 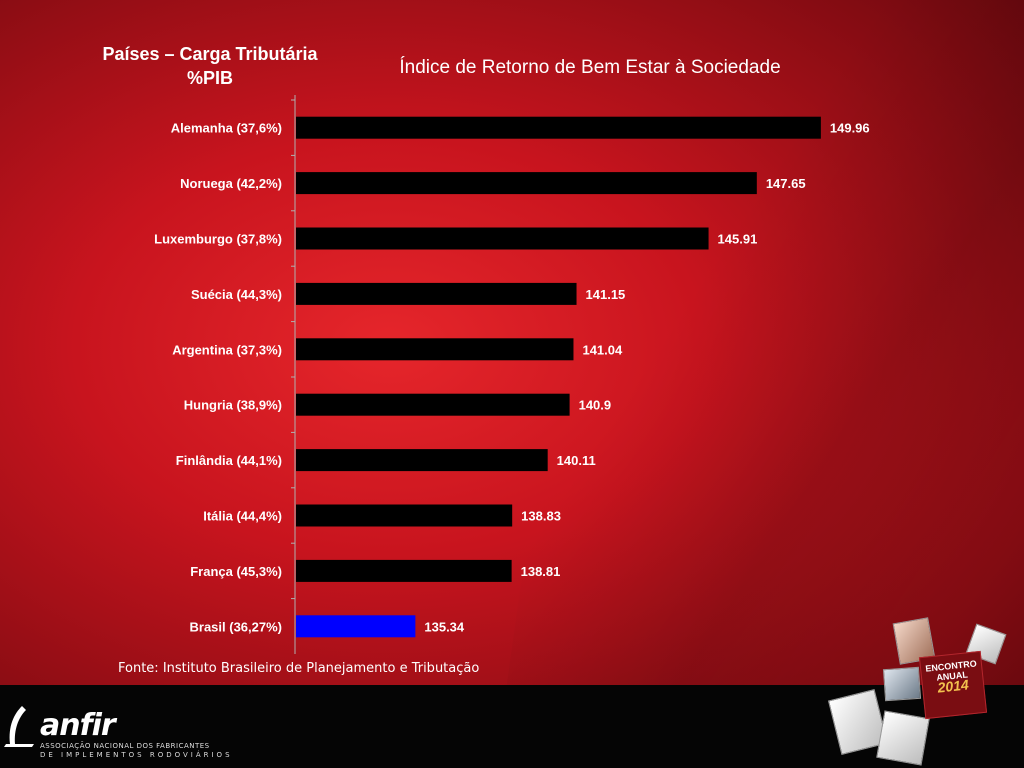 What do you see at coordinates (125, 746) in the screenshot?
I see `logo-tagline-1: ASSOCIAÇÃO NACIONAL DOS FABRICANTES` at bounding box center [125, 746].